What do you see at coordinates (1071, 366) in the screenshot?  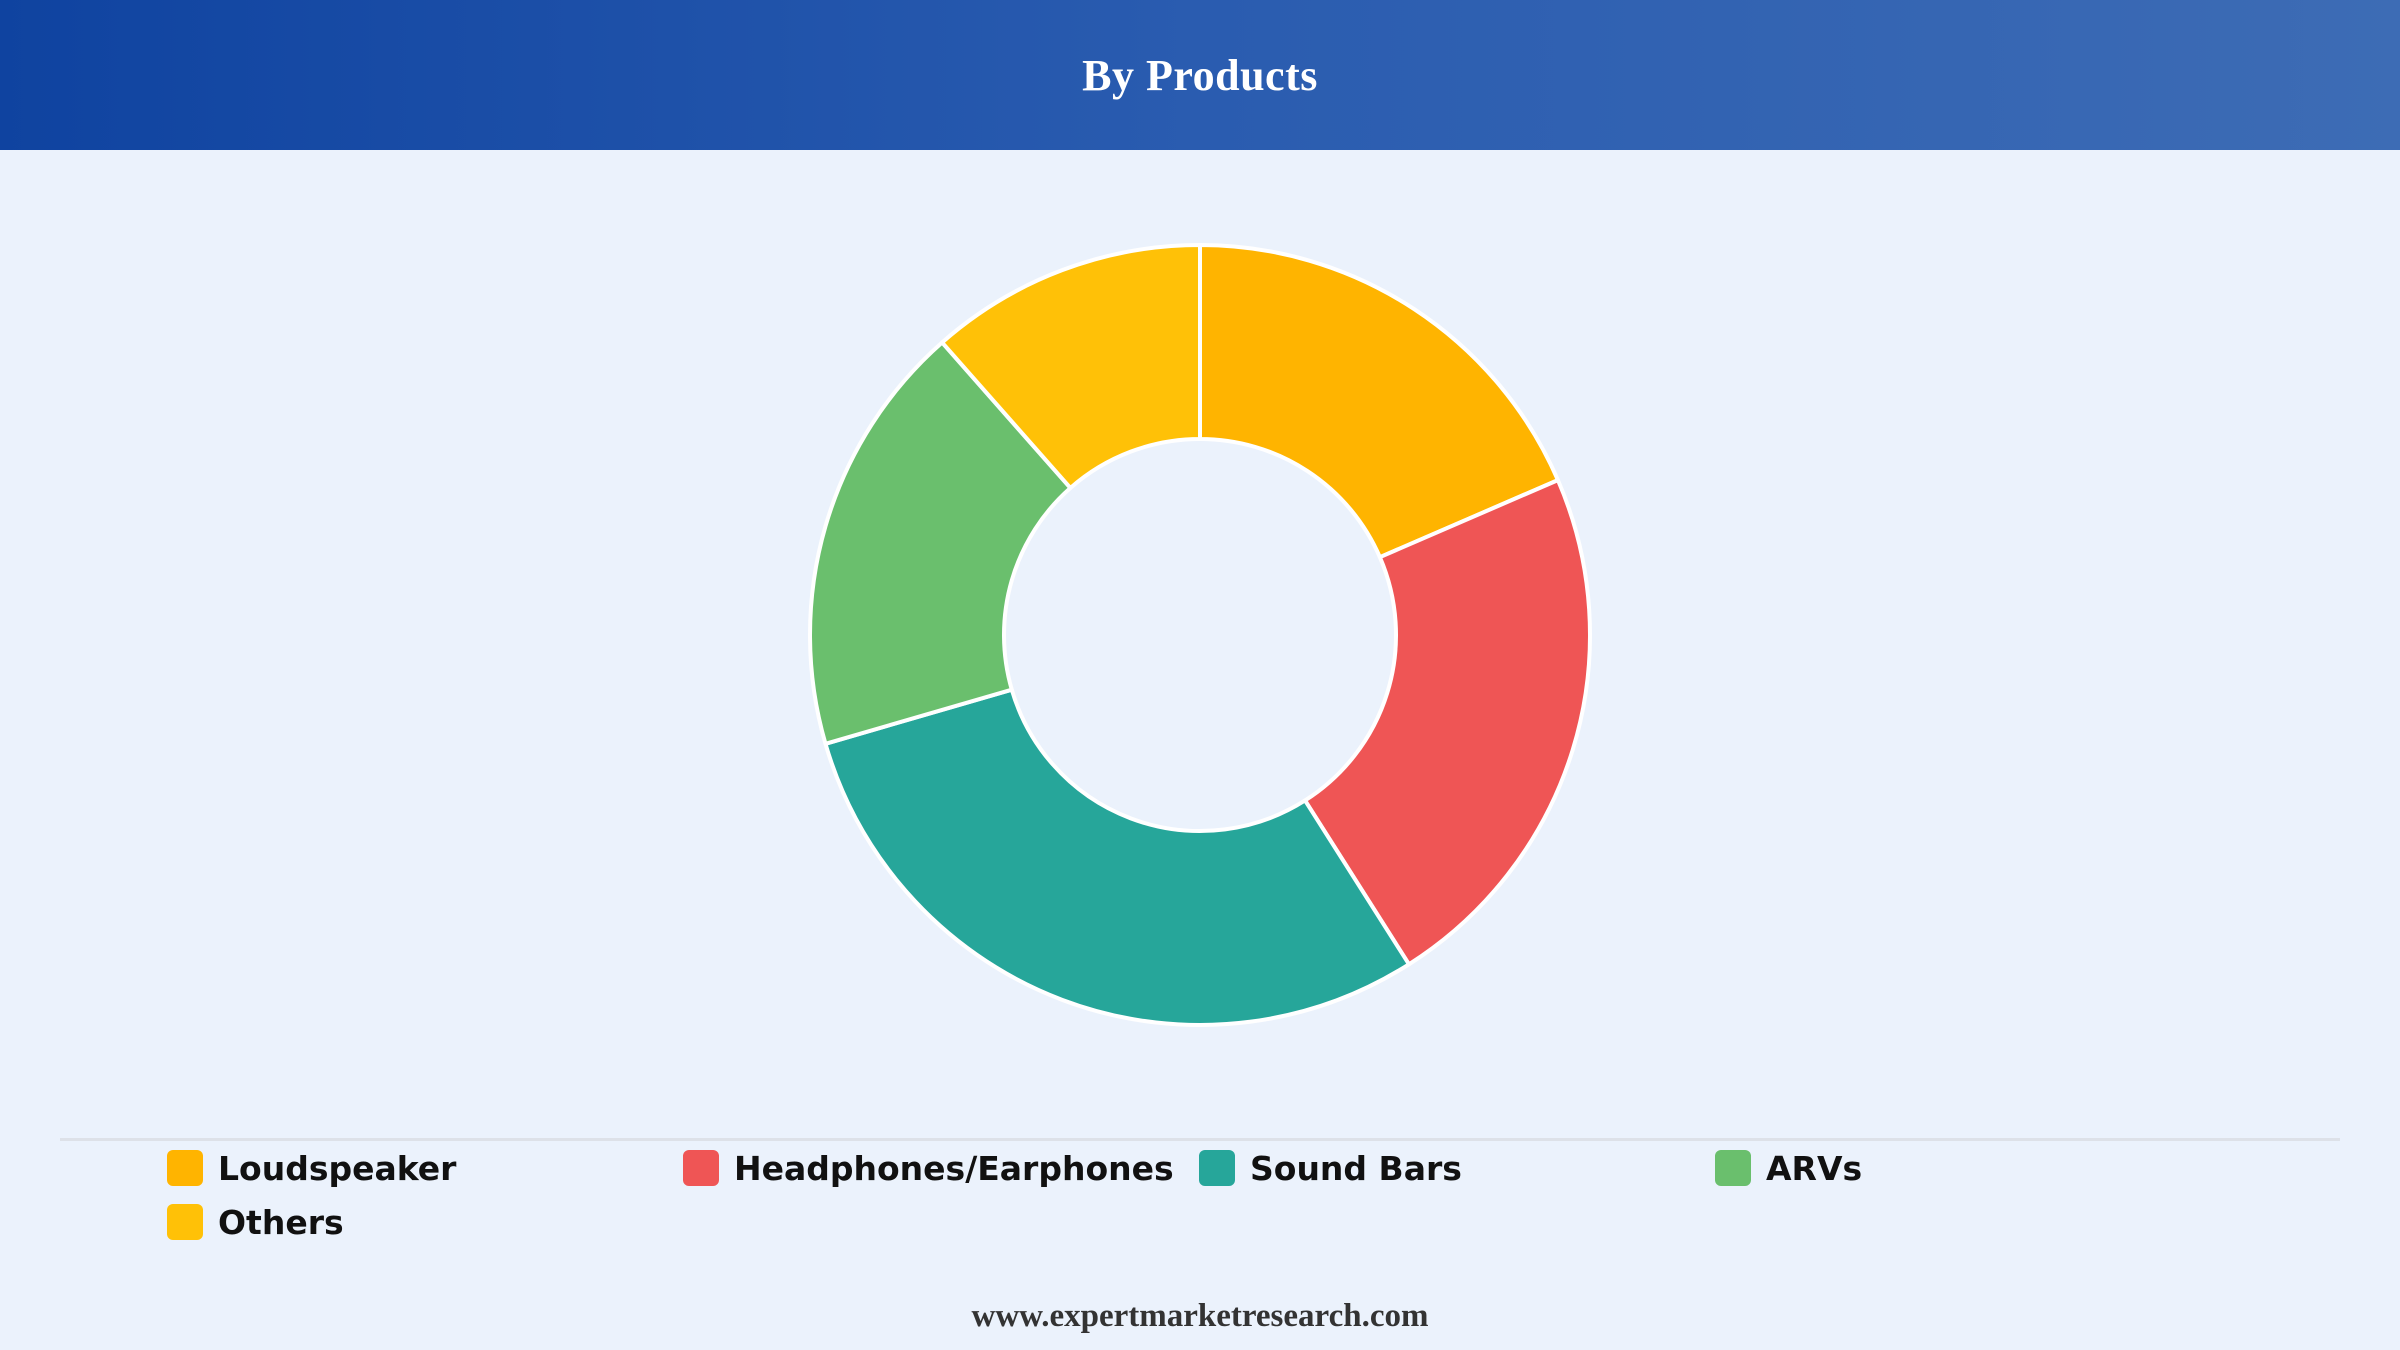 I see `slice-others` at bounding box center [1071, 366].